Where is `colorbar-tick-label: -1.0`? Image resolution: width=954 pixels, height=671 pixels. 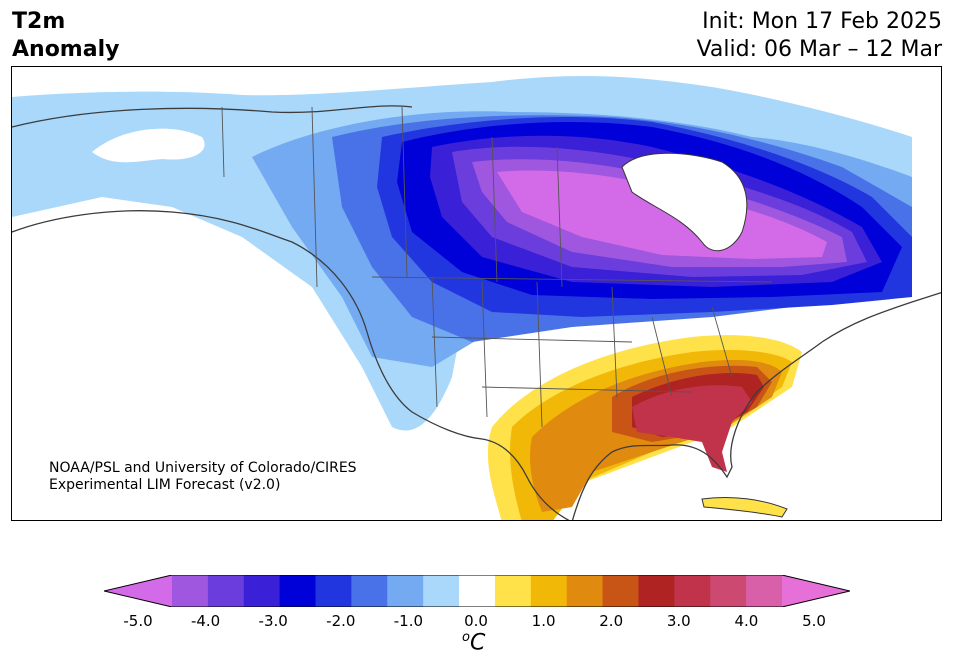 colorbar-tick-label: -1.0 is located at coordinates (408, 621).